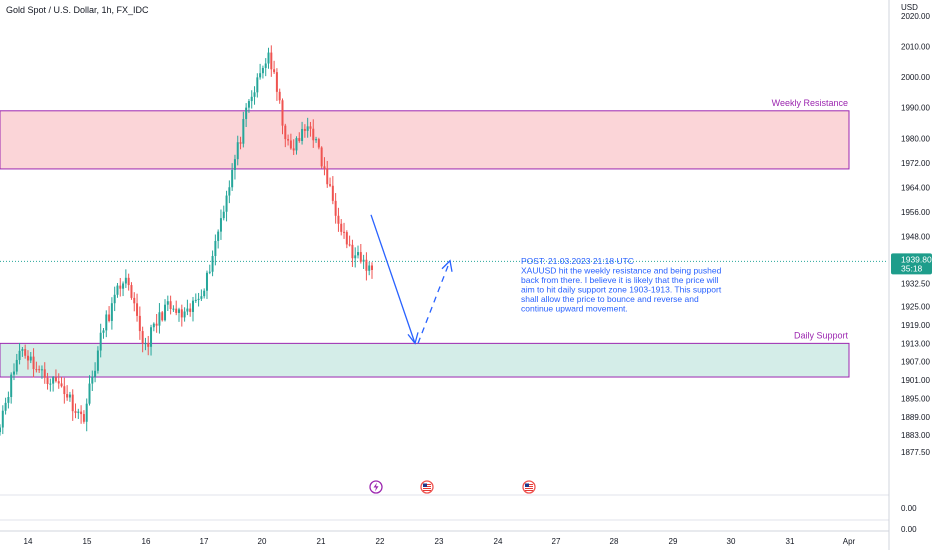 This screenshot has width=932, height=550. What do you see at coordinates (204, 541) in the screenshot?
I see `x-tick-label: 17` at bounding box center [204, 541].